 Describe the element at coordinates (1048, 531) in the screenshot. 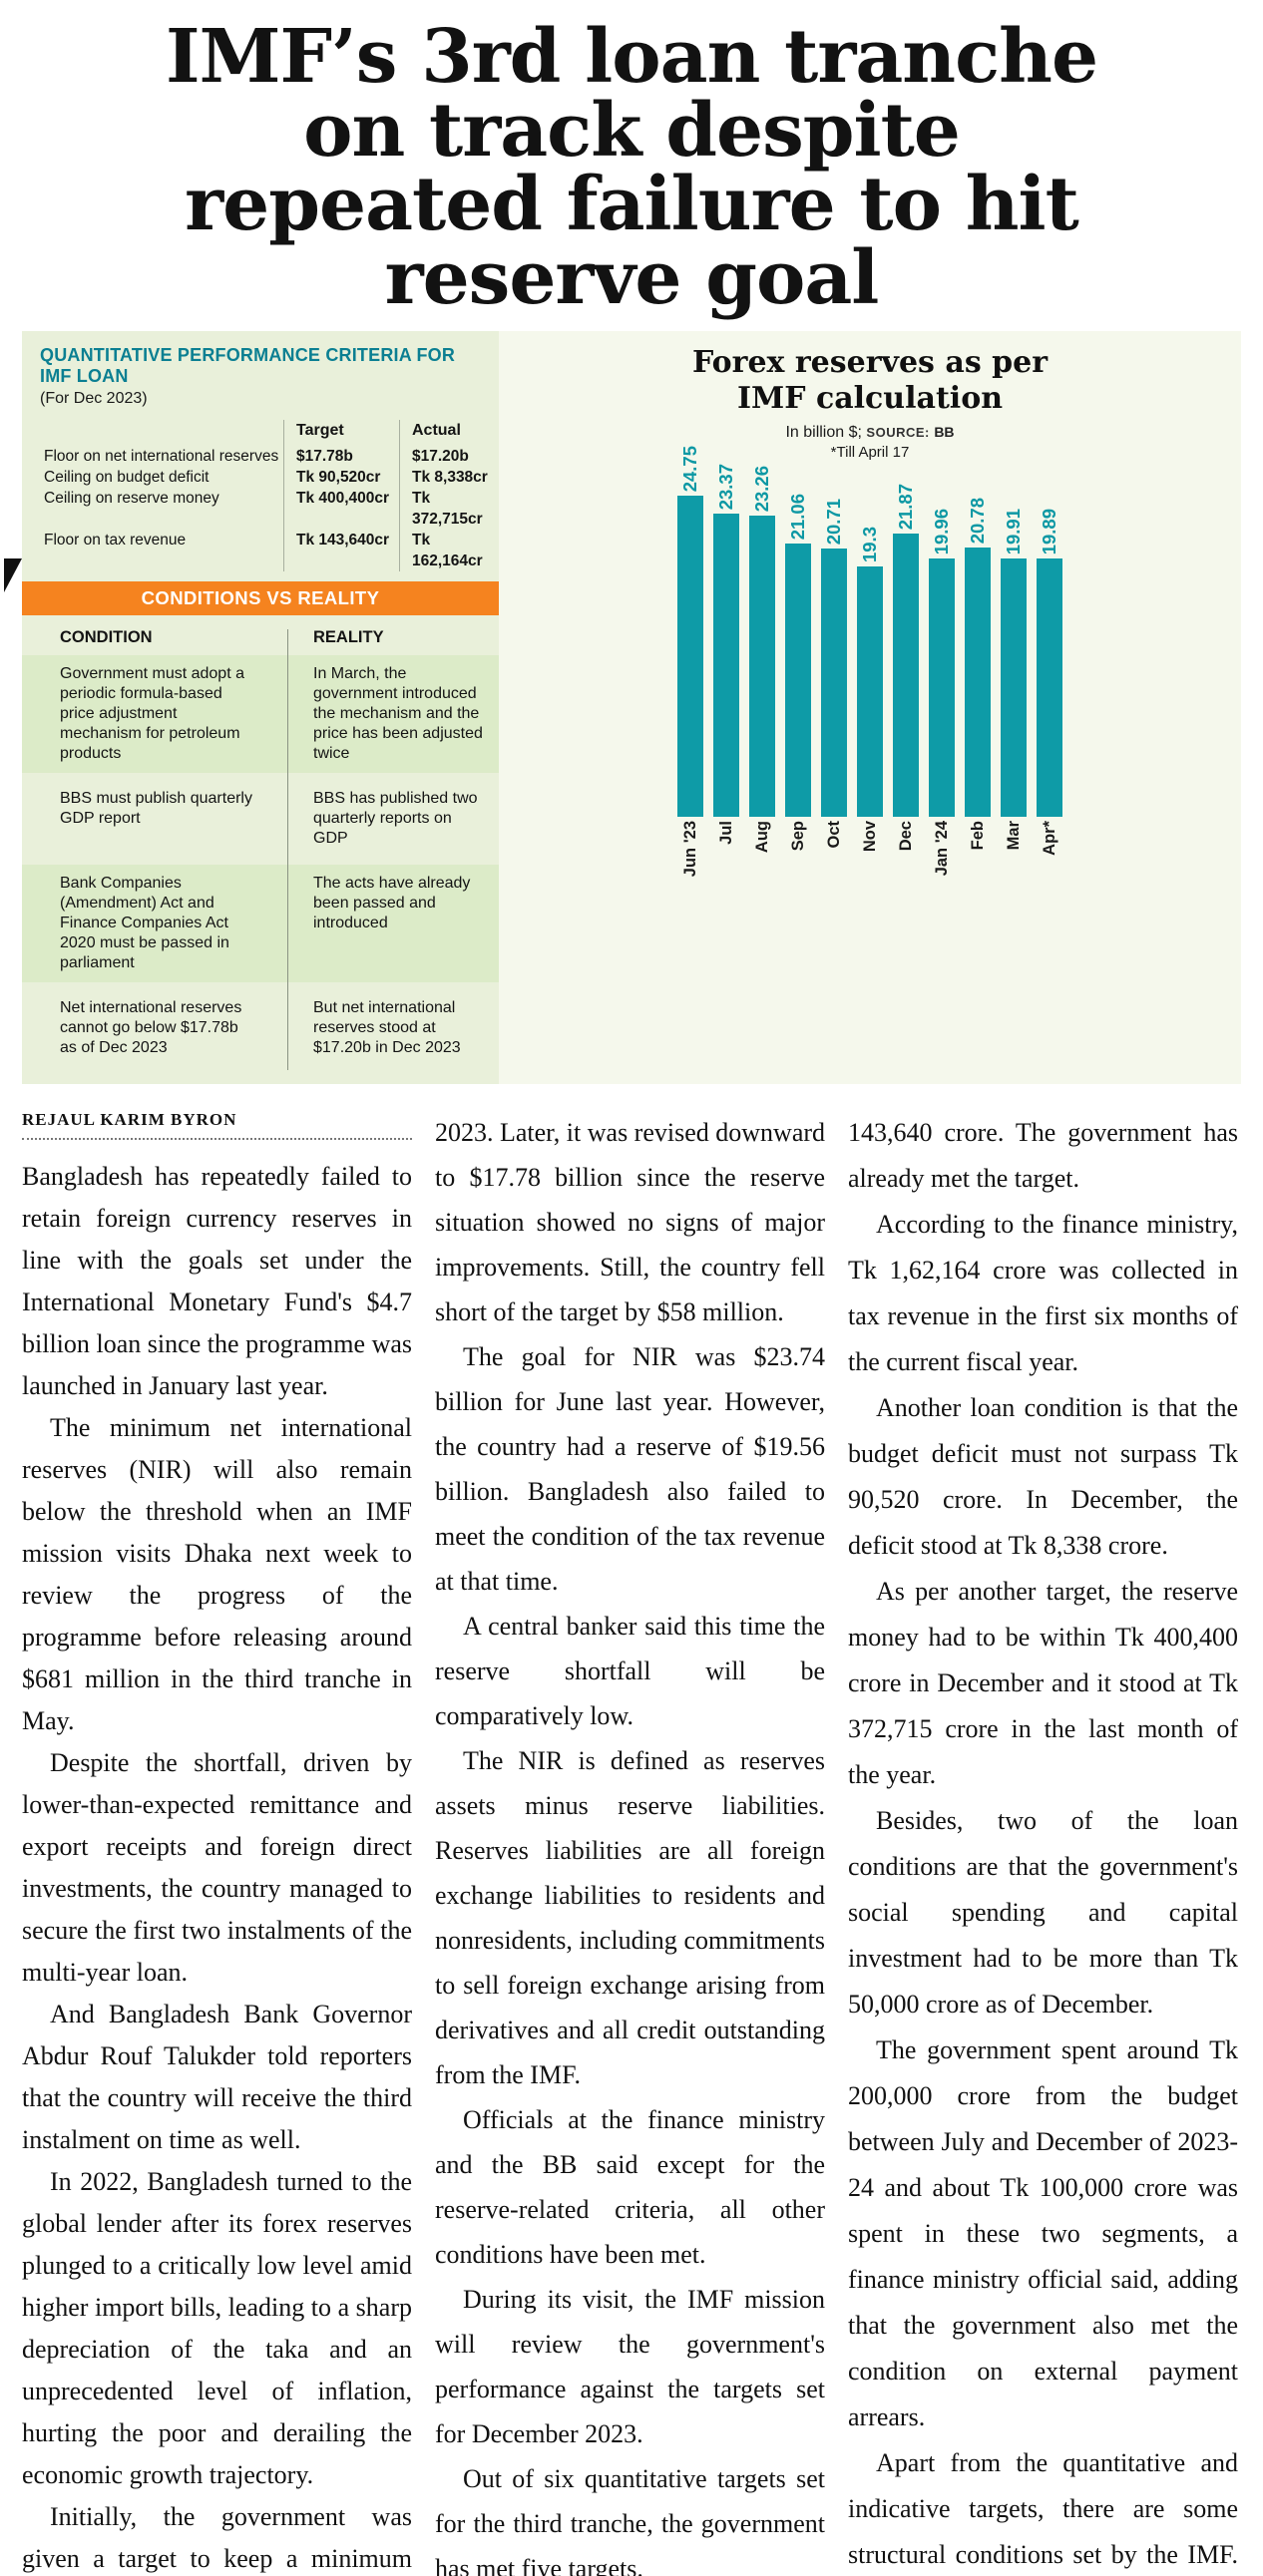

I see `bar-value-label: 19.89` at that location.